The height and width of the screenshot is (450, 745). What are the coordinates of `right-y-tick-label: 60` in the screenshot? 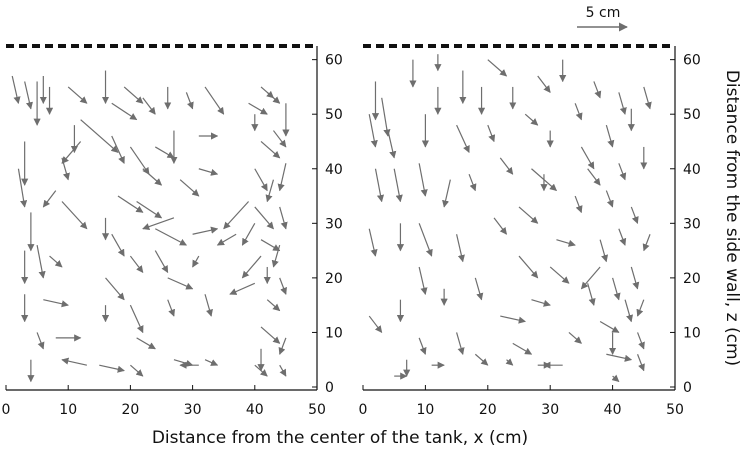 It's located at (692, 61).